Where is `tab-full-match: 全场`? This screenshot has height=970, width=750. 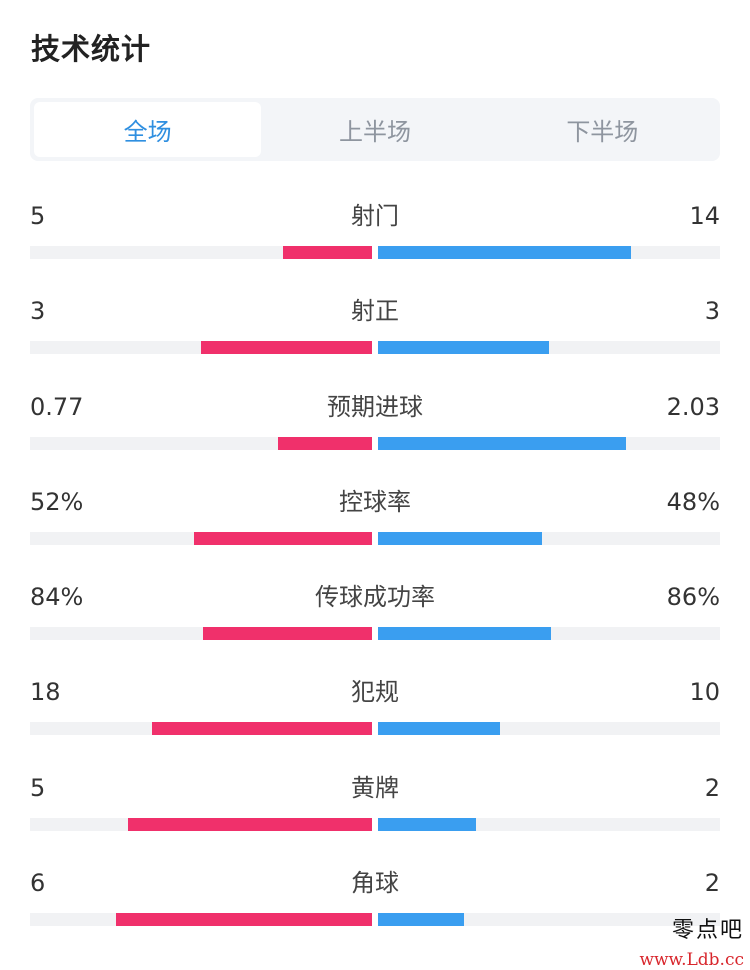 tab-full-match: 全场 is located at coordinates (148, 129).